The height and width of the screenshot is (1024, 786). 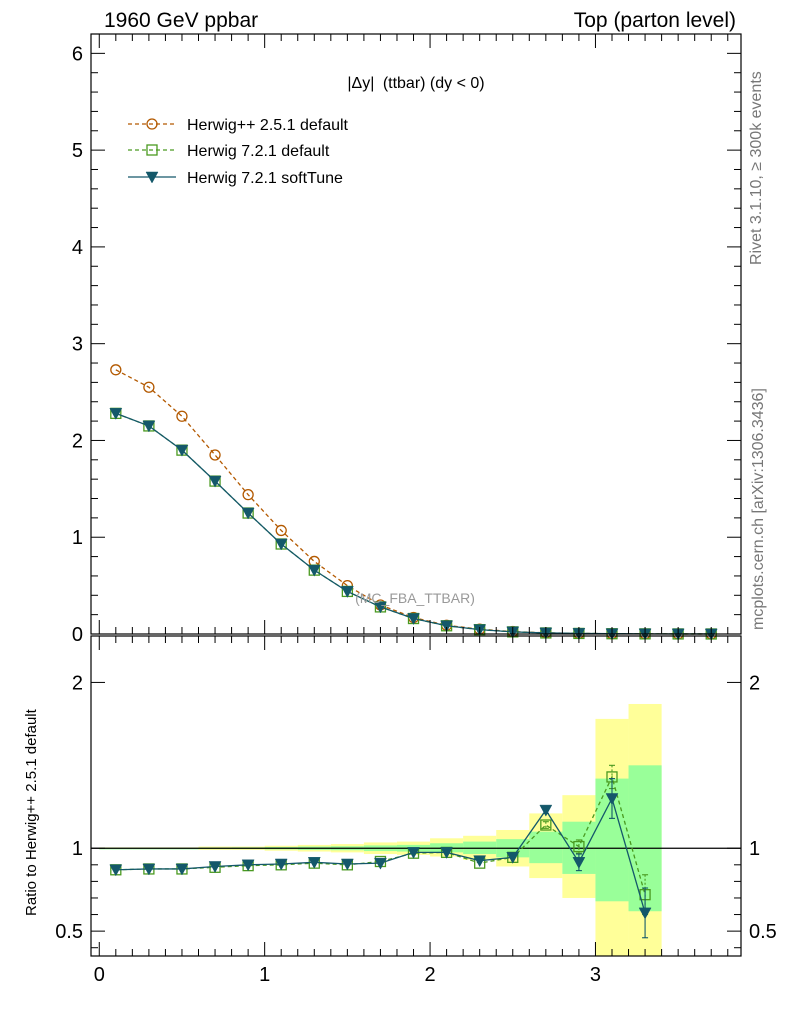 I want to click on main-ytick-label: 6, so click(x=77, y=54).